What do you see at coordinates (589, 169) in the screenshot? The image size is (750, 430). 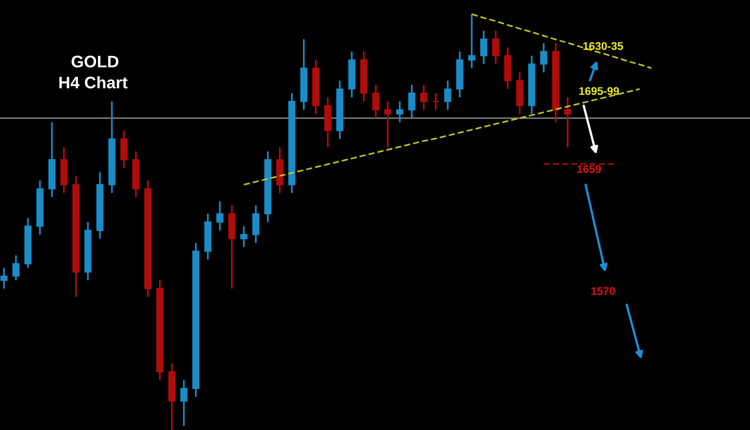 I see `annotation: 1659` at bounding box center [589, 169].